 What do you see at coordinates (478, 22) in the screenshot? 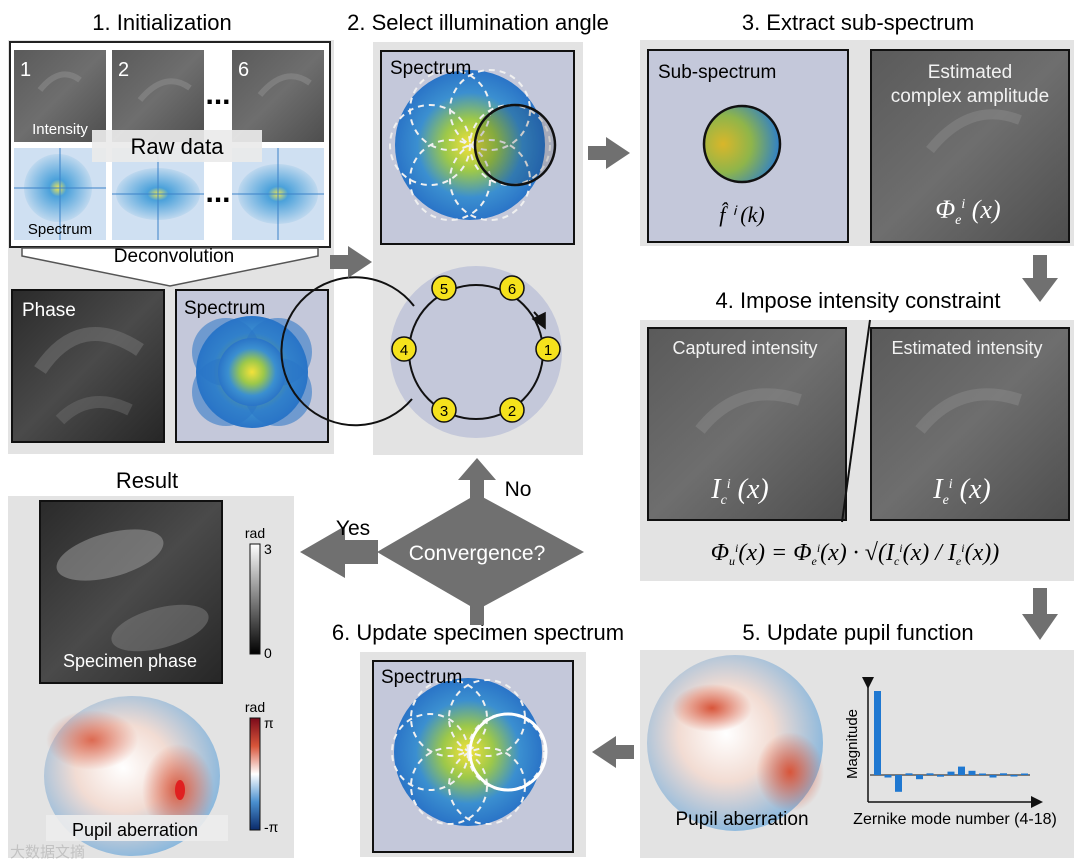
I see `section-title-select-angle: 2. Select illumination angle` at bounding box center [478, 22].